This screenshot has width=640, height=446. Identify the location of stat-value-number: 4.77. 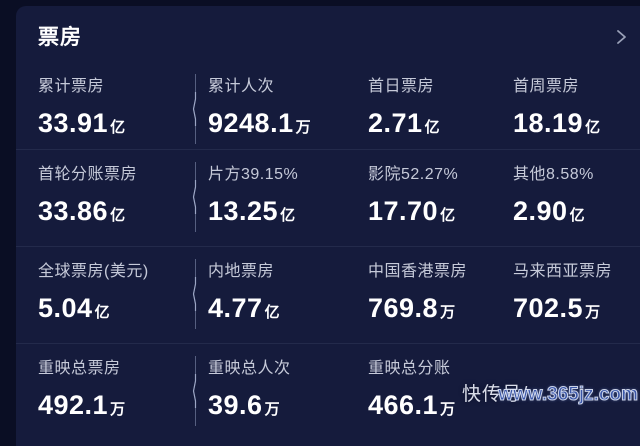
(235, 308).